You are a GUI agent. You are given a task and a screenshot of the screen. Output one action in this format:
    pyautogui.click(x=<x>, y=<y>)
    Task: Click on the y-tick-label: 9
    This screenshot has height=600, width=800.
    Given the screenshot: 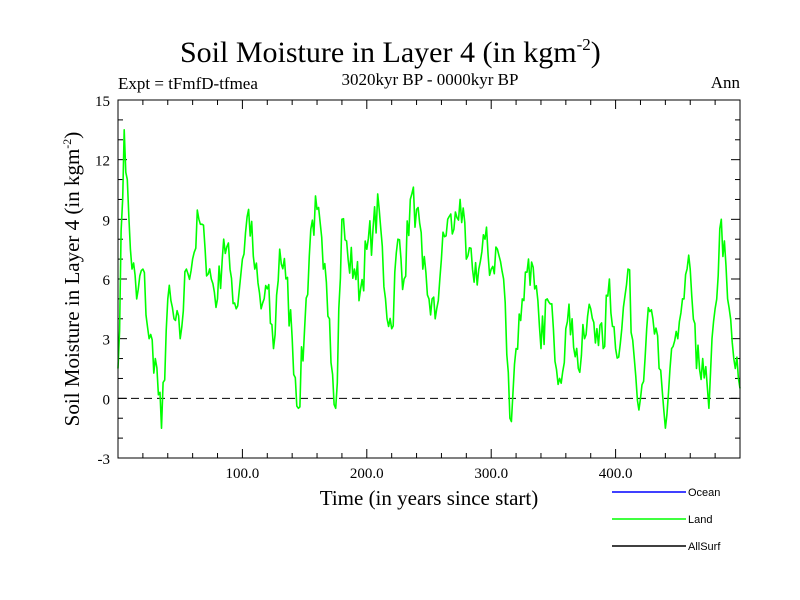 What is the action you would take?
    pyautogui.click(x=107, y=221)
    